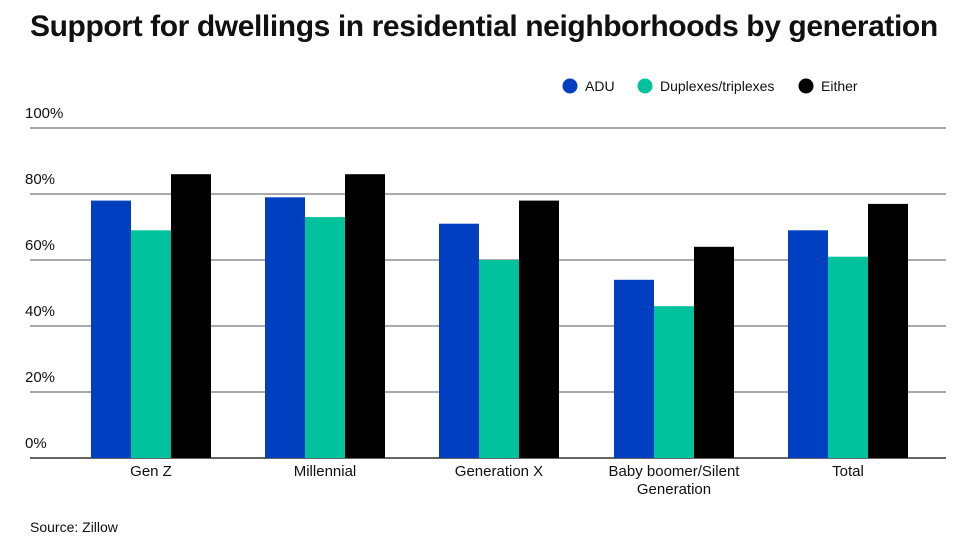  Describe the element at coordinates (848, 471) in the screenshot. I see `x-category-label: Total` at that location.